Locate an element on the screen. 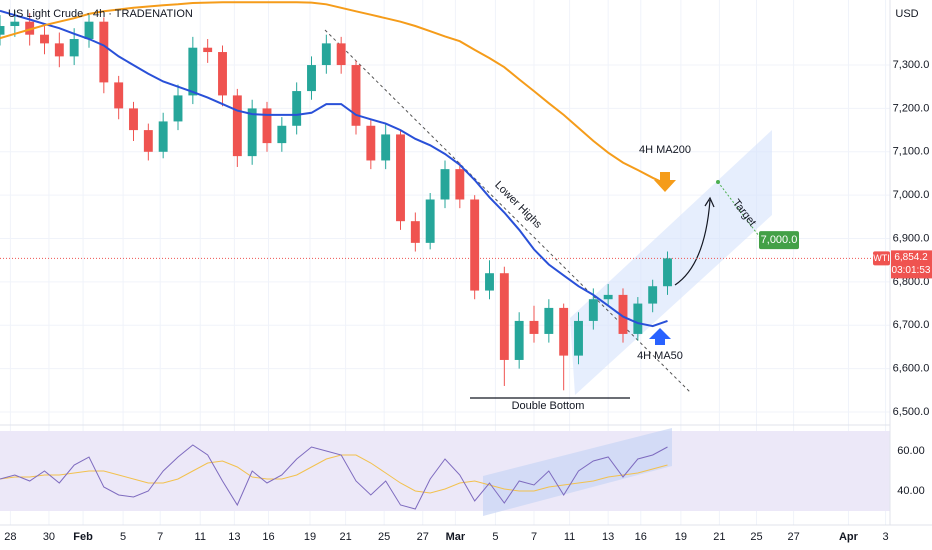 This screenshot has height=550, width=932. y-tick-label: 6,900.0 is located at coordinates (911, 238).